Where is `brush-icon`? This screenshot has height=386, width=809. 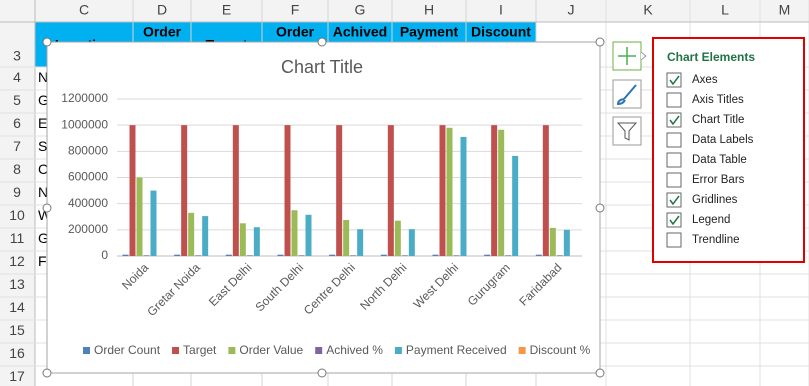
brush-icon is located at coordinates (626, 95).